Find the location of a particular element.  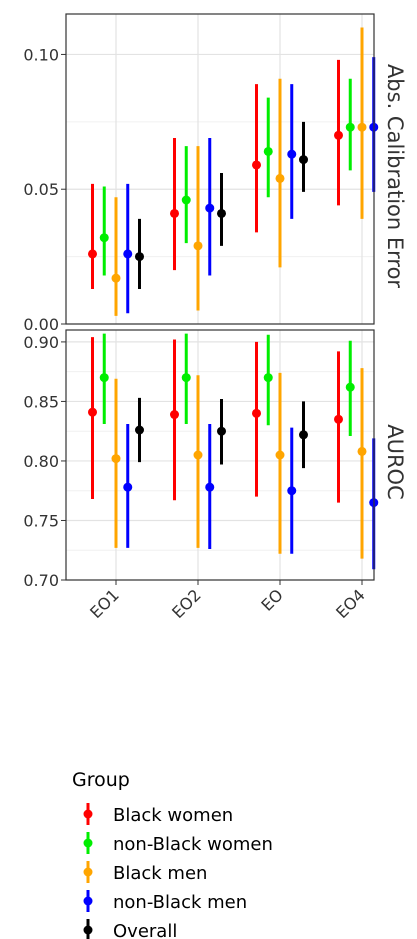

x-axis: EO1 EO2 EO EO4 is located at coordinates (227, 601).